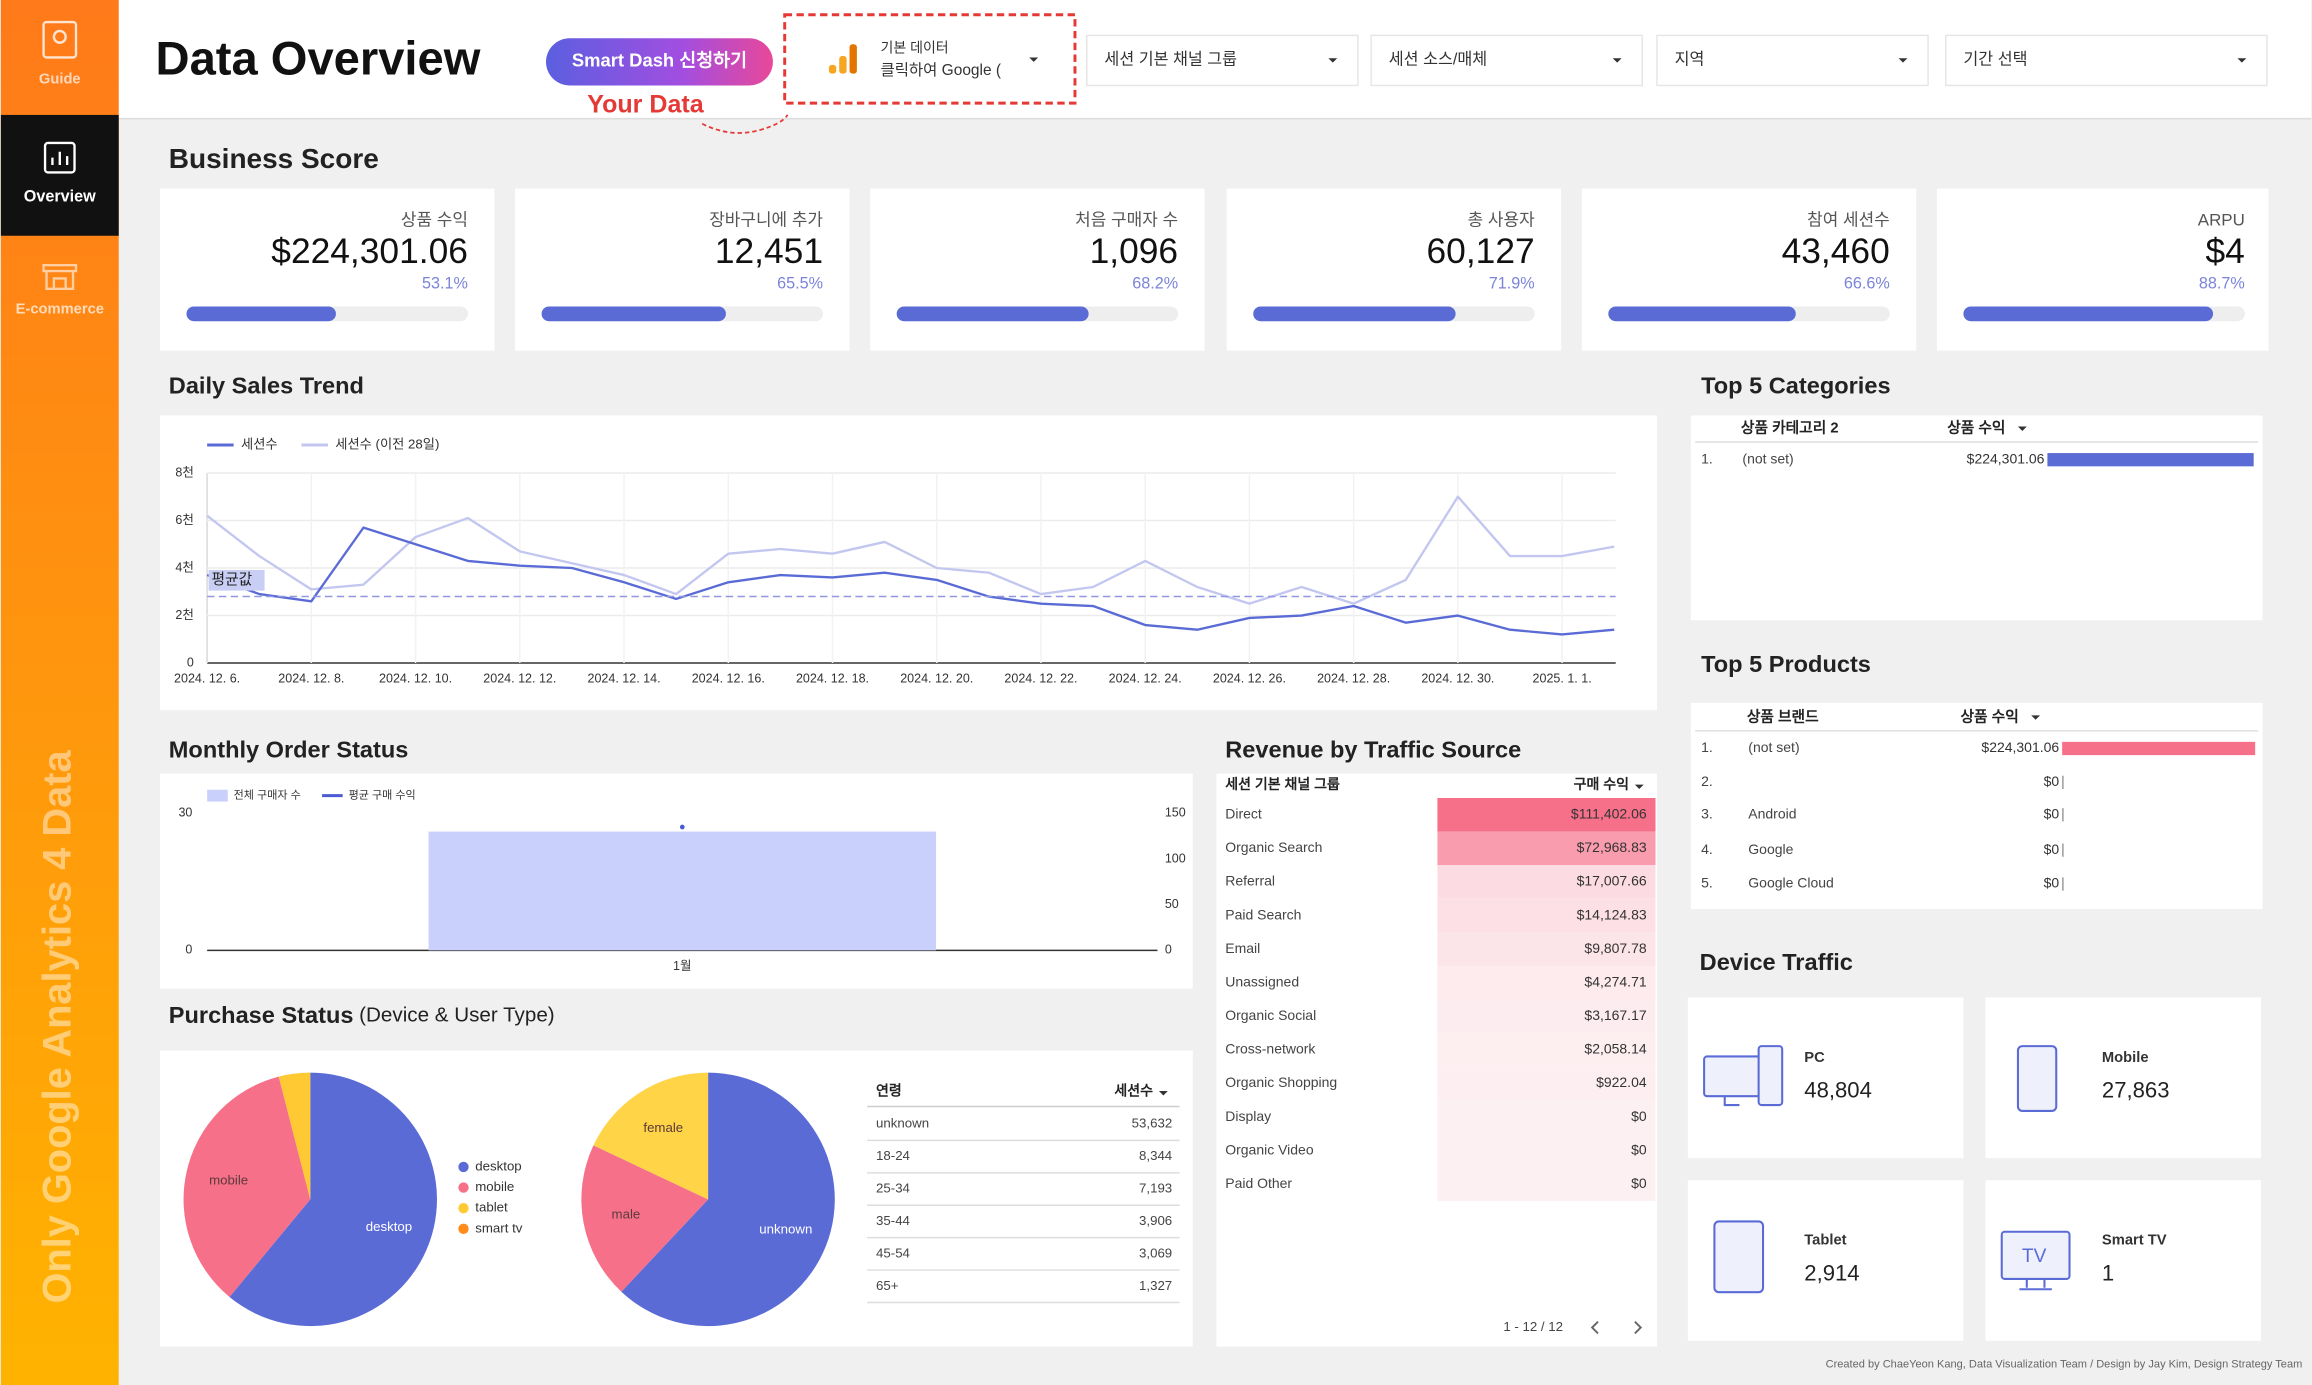  What do you see at coordinates (910, 581) in the screenshot?
I see `series-line` at bounding box center [910, 581].